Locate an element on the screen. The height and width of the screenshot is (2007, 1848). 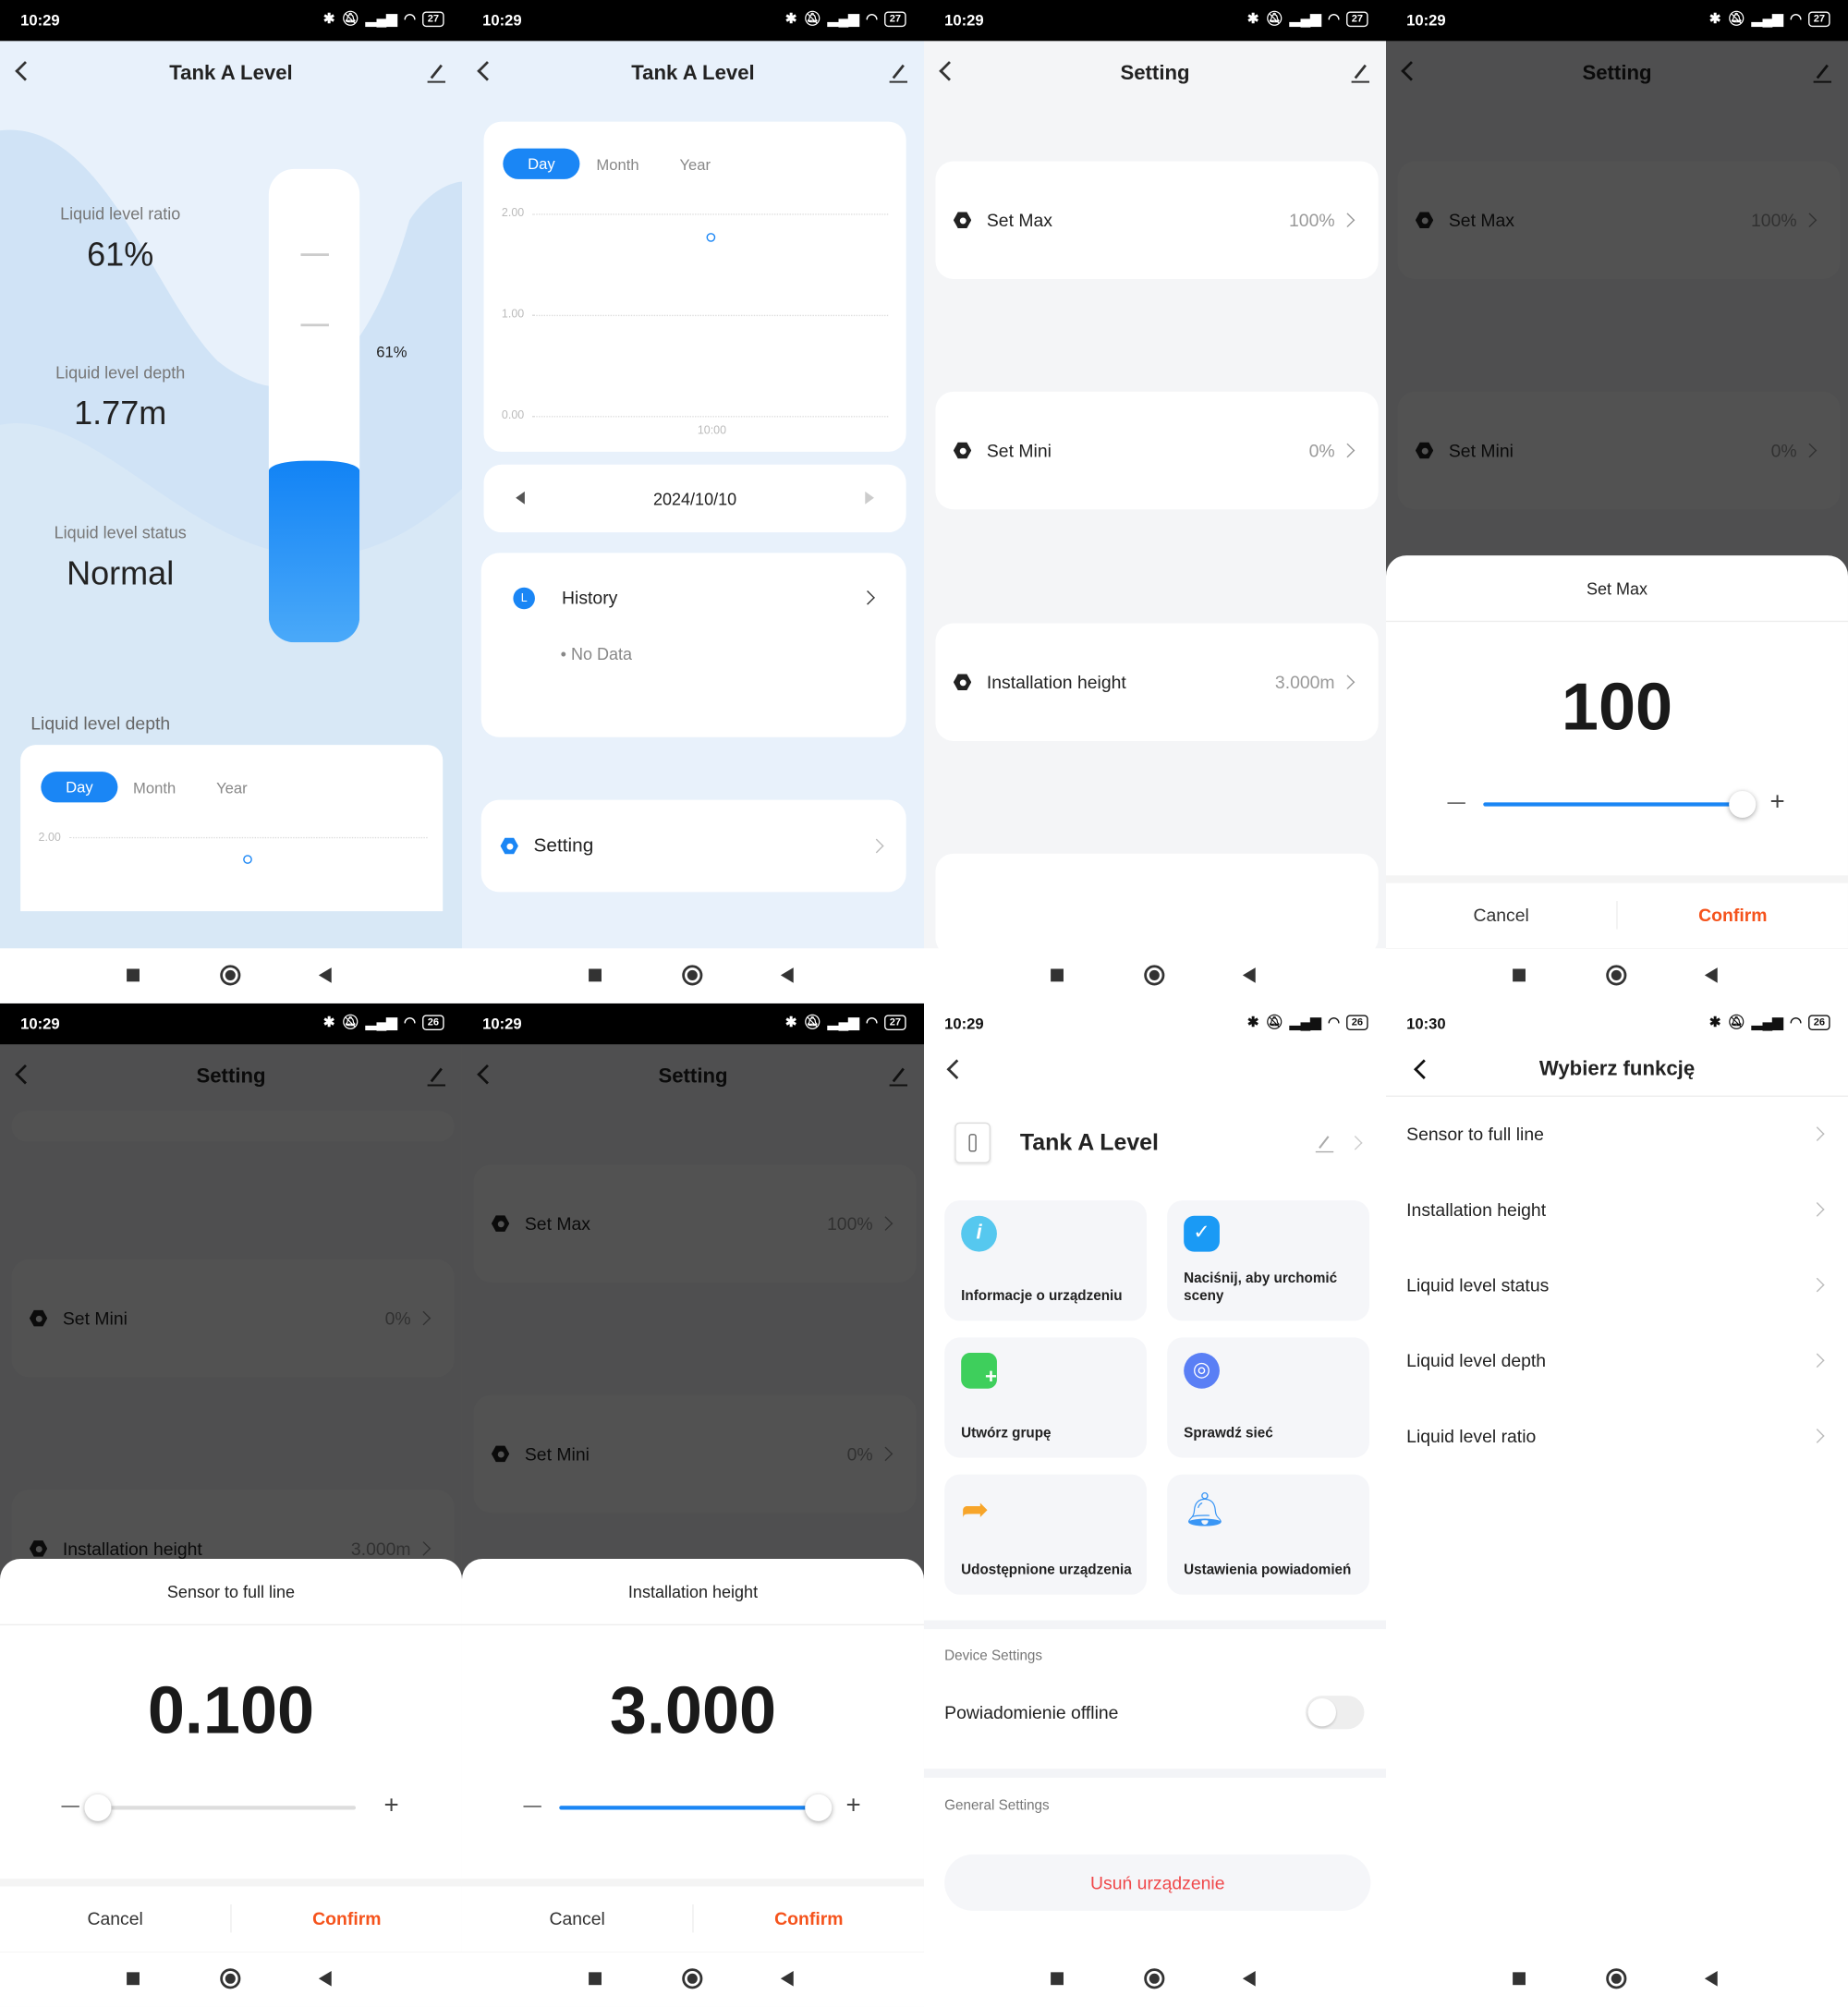
setting-item: Set Max 100% is located at coordinates (1157, 220).